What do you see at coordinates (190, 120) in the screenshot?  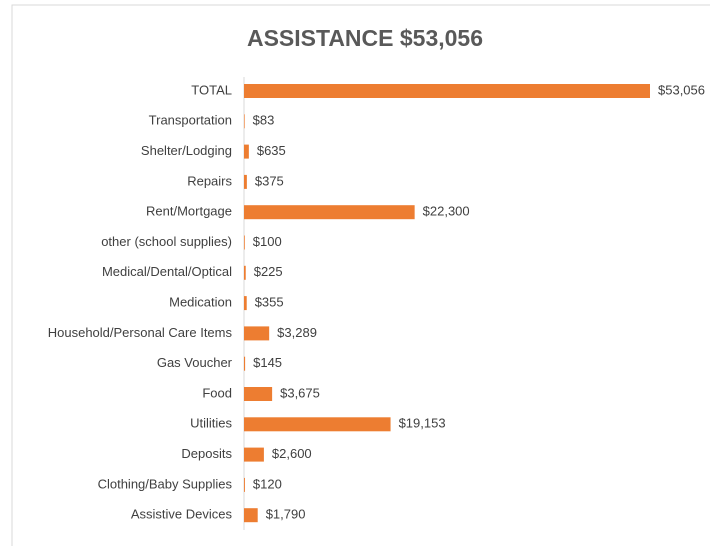 I see `category-label: Transportation` at bounding box center [190, 120].